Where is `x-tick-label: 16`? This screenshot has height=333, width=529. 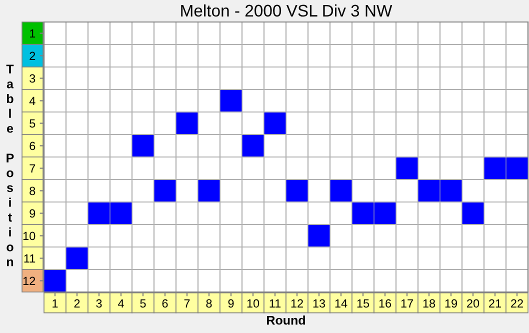
x-tick-label: 16 is located at coordinates (385, 303).